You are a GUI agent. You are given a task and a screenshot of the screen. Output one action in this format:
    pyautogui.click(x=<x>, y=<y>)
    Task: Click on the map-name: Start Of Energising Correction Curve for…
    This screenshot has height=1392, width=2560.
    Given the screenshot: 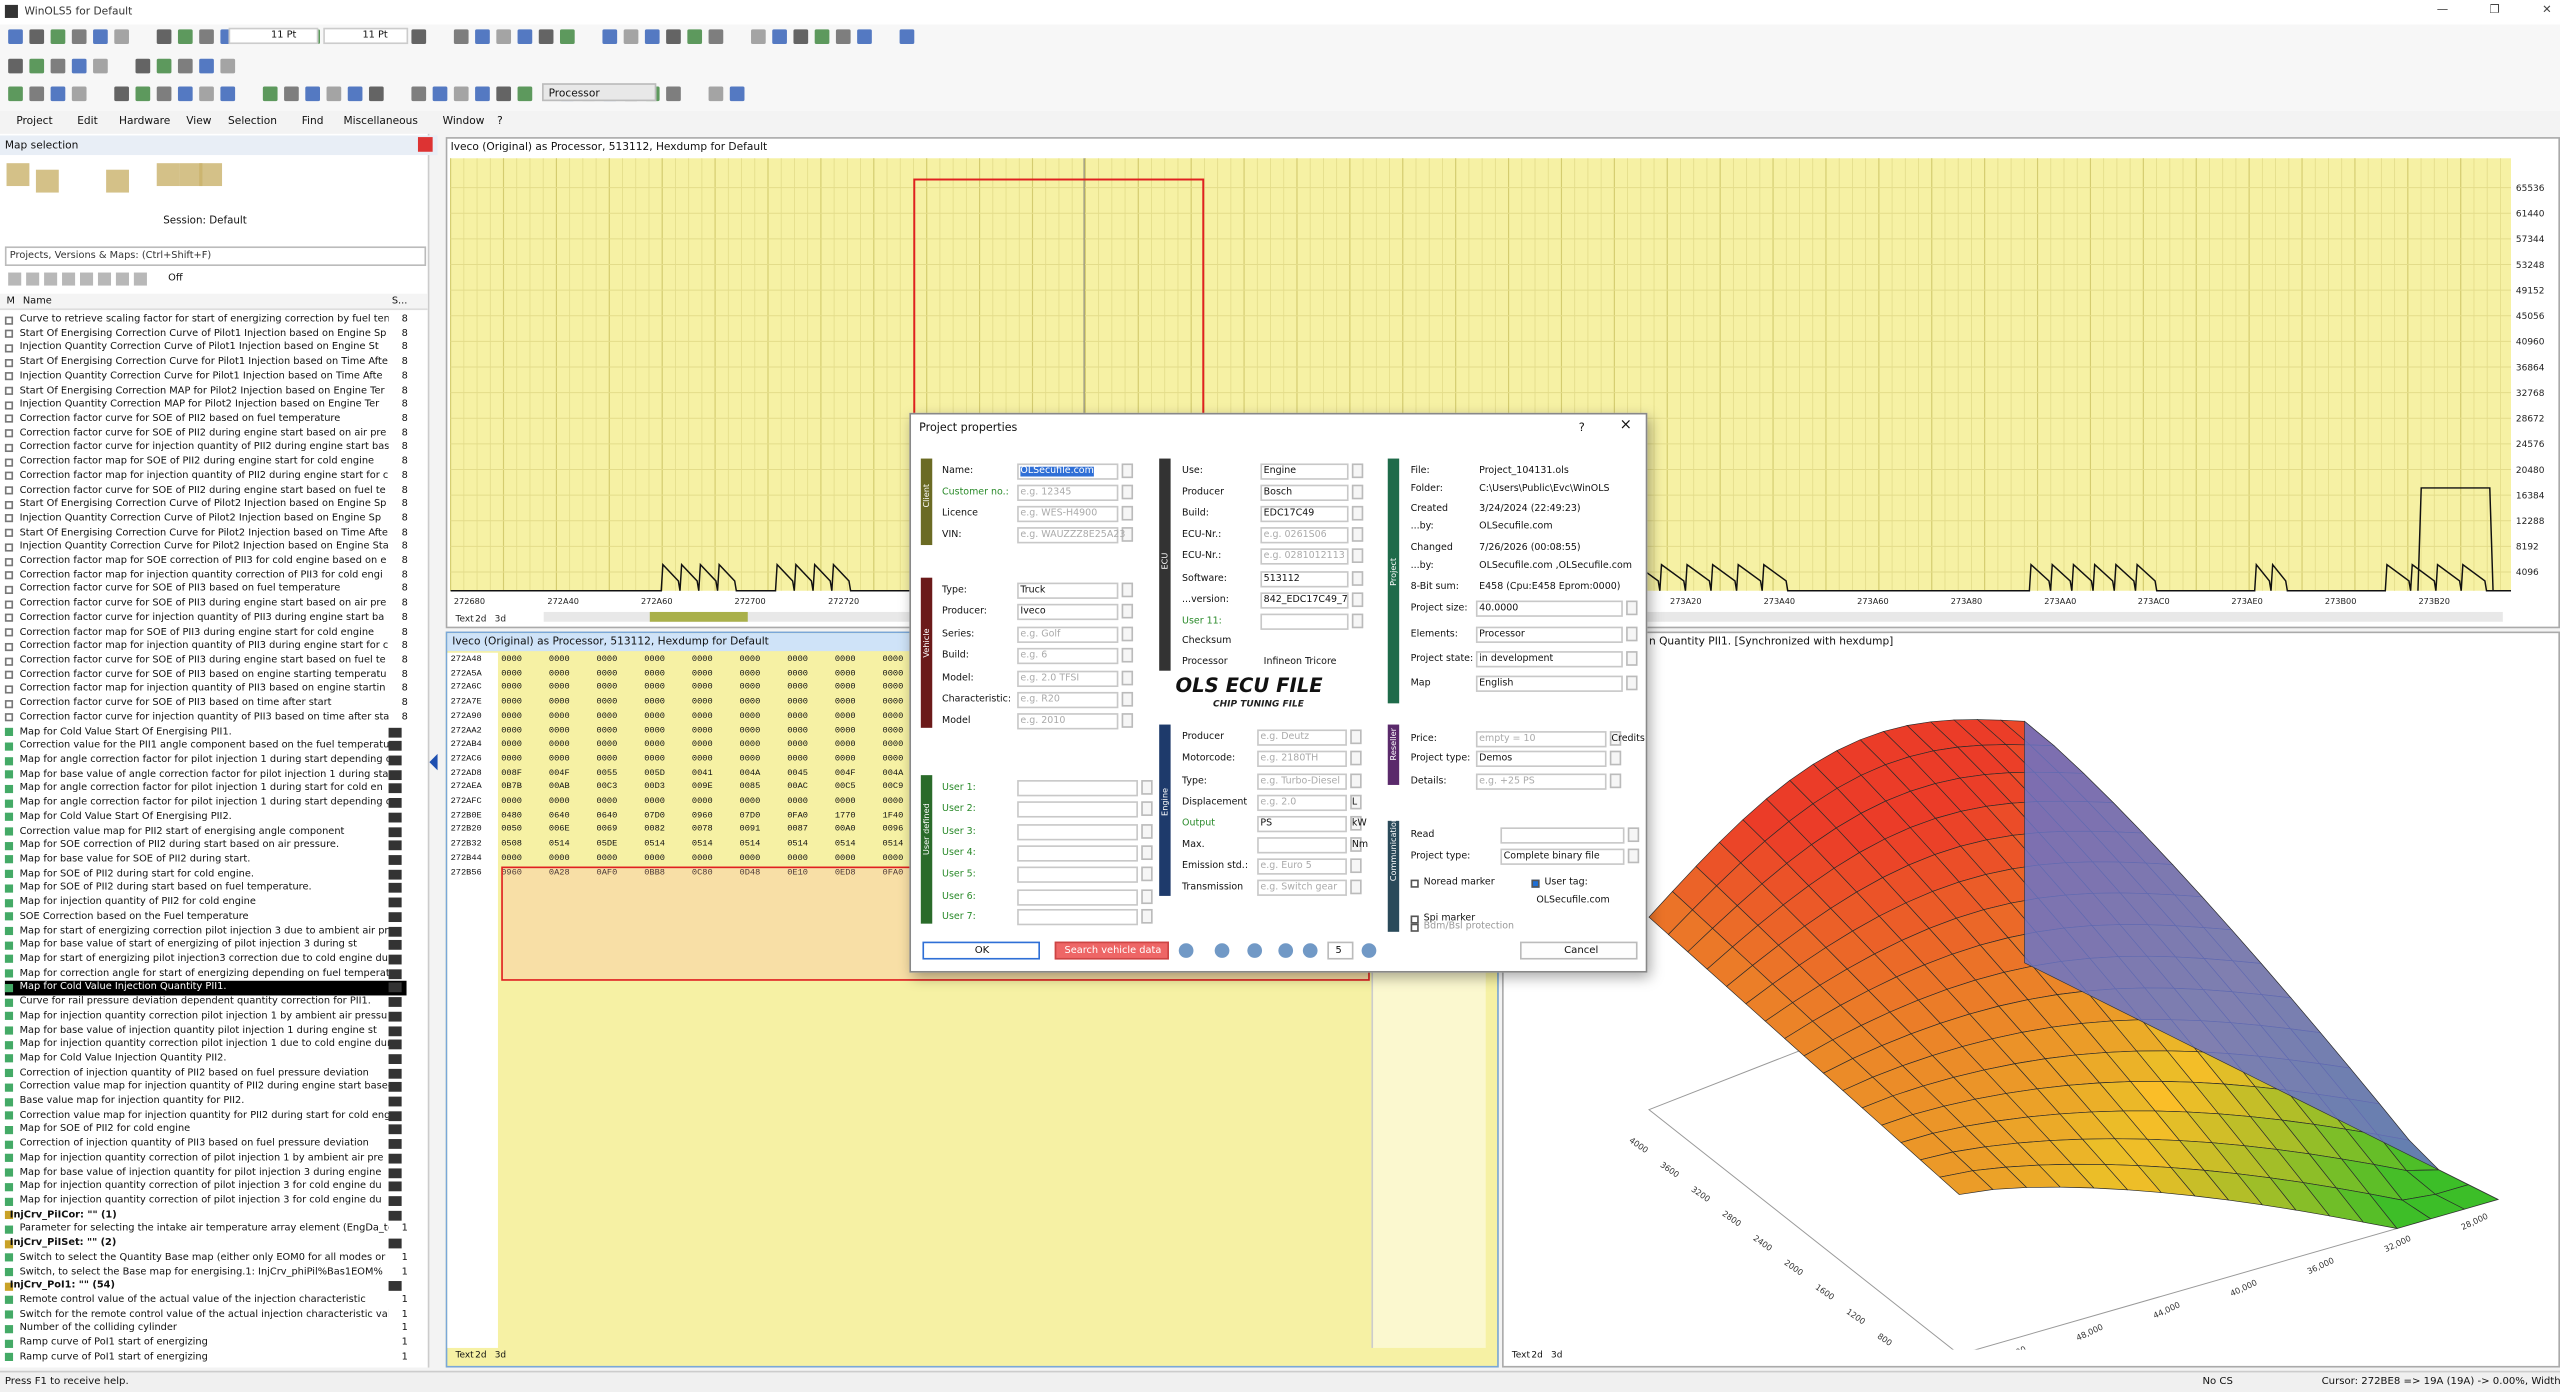 What is the action you would take?
    pyautogui.click(x=203, y=532)
    